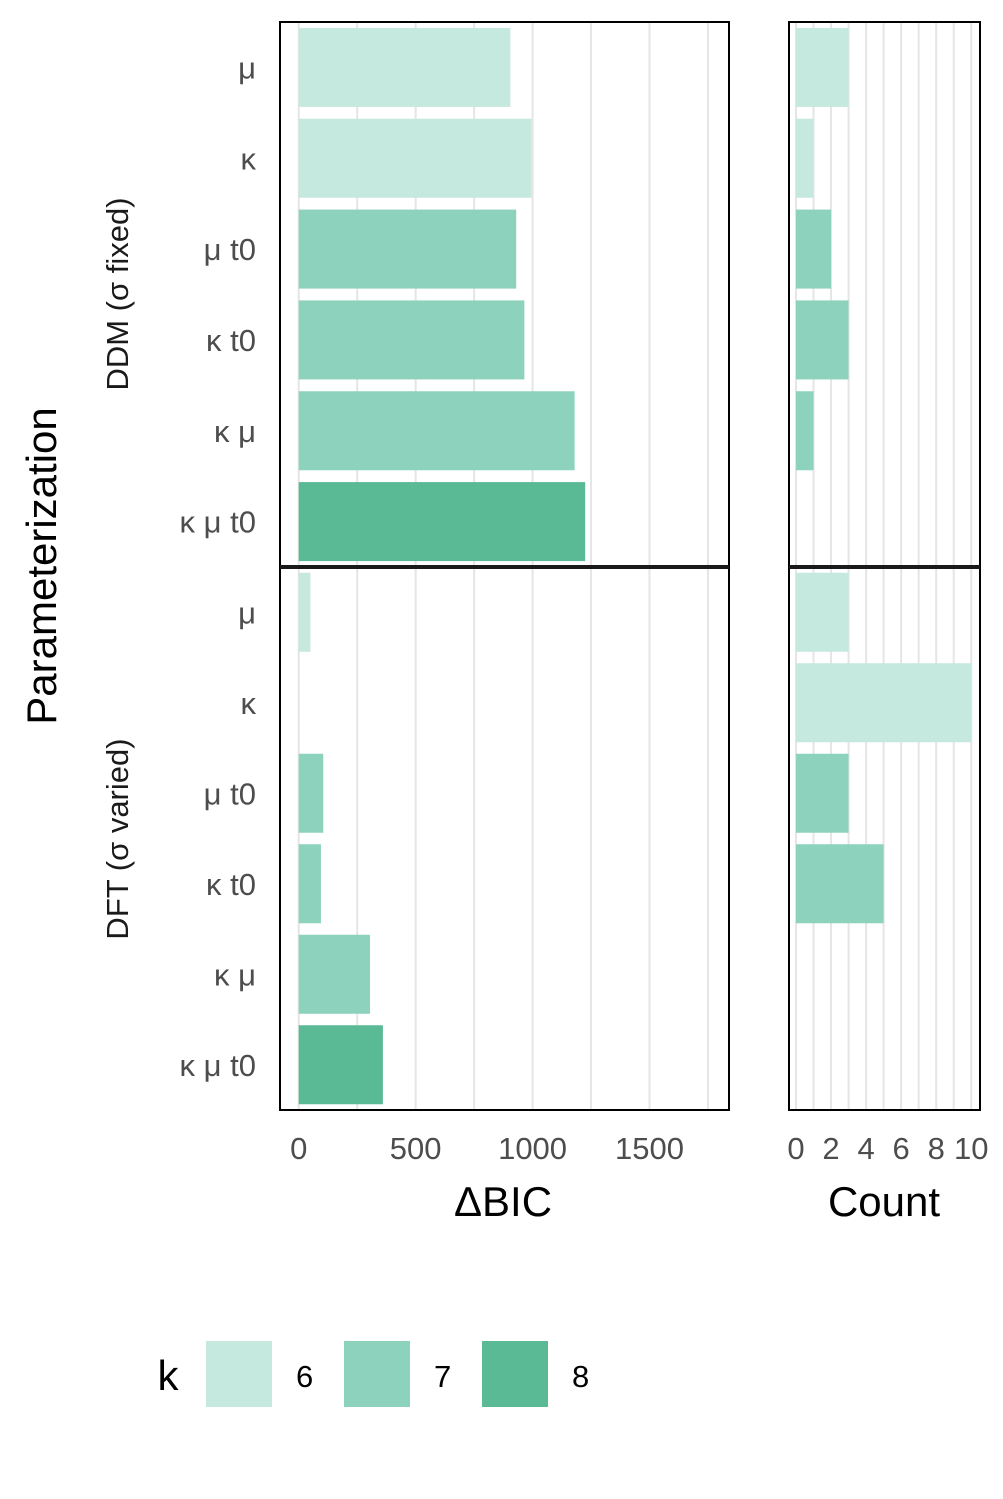 Image resolution: width=1003 pixels, height=1499 pixels. What do you see at coordinates (936, 1148) in the screenshot?
I see `x-tick-label-count: 8` at bounding box center [936, 1148].